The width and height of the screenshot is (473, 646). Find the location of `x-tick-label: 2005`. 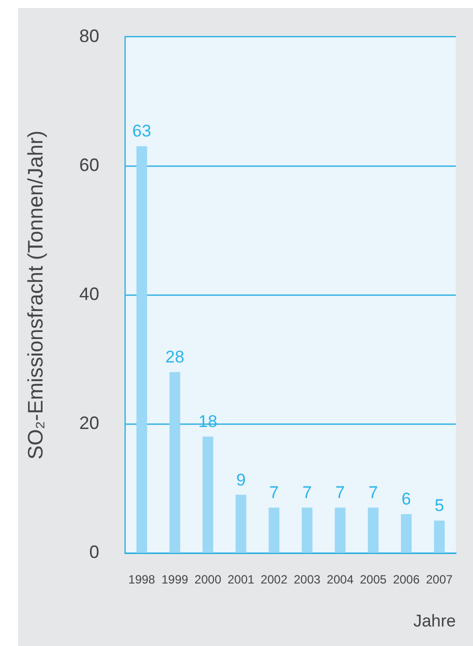

x-tick-label: 2005 is located at coordinates (373, 579).